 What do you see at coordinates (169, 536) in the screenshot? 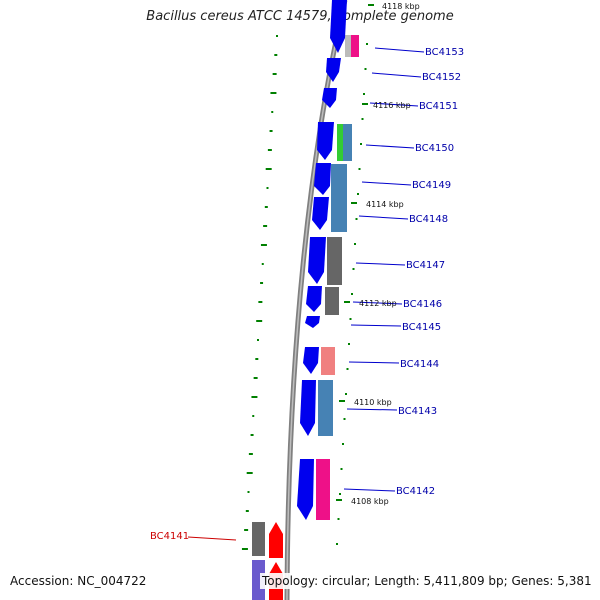
I see `gene-label-bc4141: BC4141` at bounding box center [169, 536].